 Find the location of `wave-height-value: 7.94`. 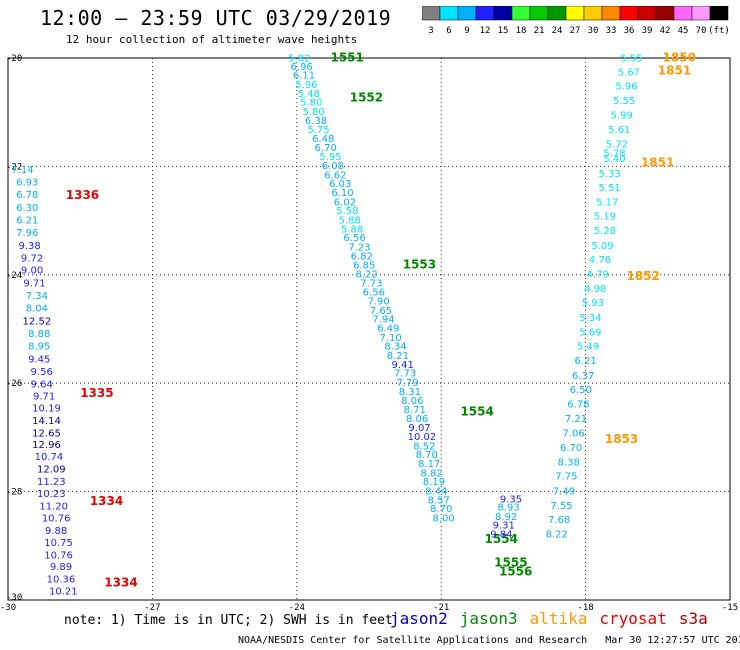

wave-height-value: 7.94 is located at coordinates (383, 319).